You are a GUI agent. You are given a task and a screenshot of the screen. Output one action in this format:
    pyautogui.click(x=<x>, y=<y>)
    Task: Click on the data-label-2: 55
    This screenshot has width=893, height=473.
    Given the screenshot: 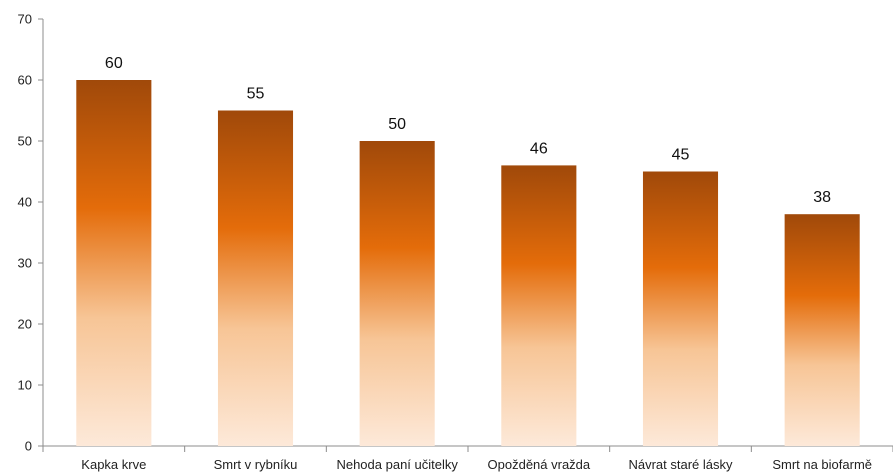 What is the action you would take?
    pyautogui.click(x=256, y=94)
    